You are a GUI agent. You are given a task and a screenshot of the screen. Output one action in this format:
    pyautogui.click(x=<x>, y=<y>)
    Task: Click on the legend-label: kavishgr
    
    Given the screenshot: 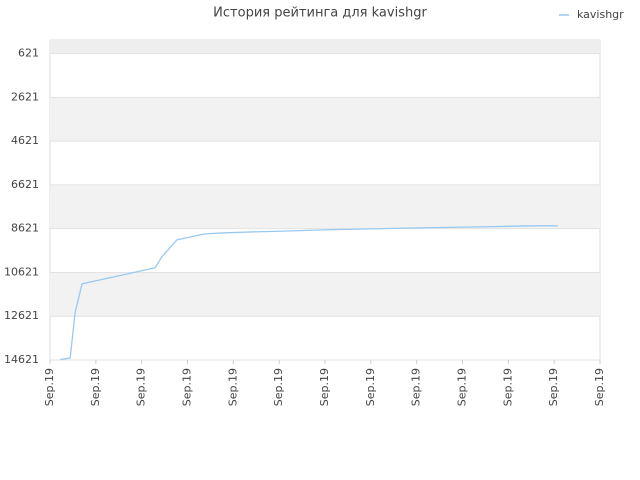 What is the action you would take?
    pyautogui.click(x=600, y=14)
    